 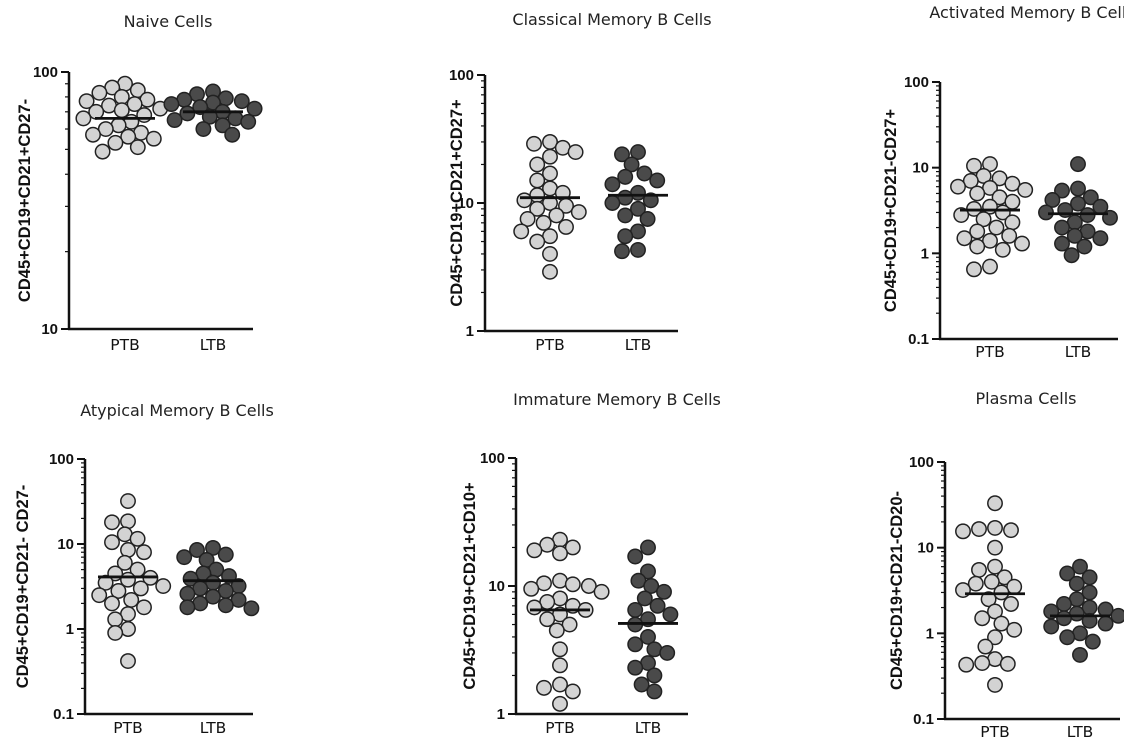 What do you see at coordinates (177, 410) in the screenshot?
I see `panel-title: Atypical Memory B Cells` at bounding box center [177, 410].